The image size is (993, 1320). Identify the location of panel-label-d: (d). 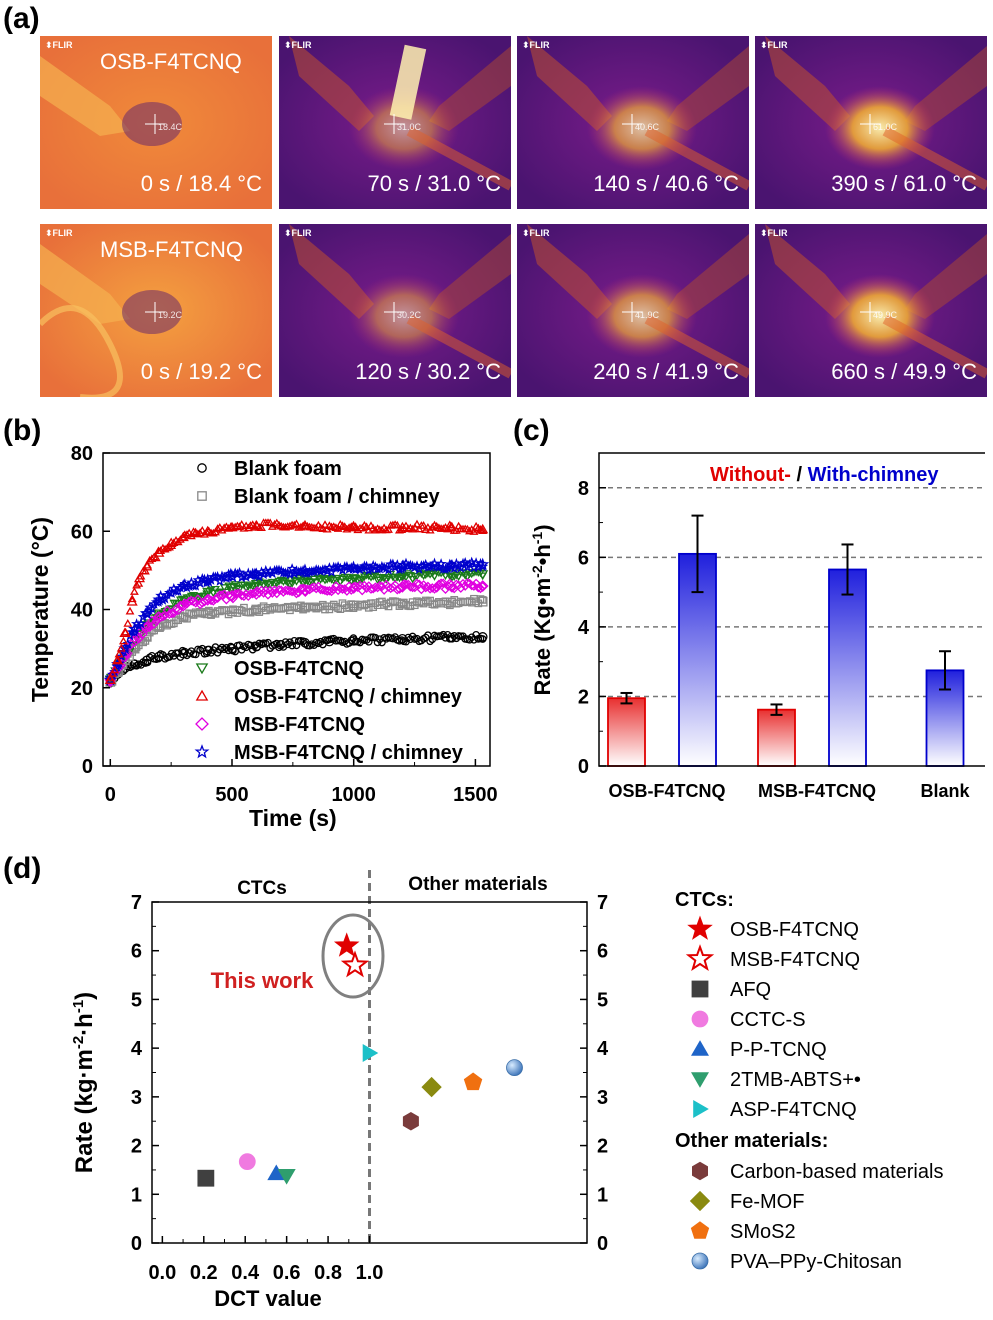
(22, 868).